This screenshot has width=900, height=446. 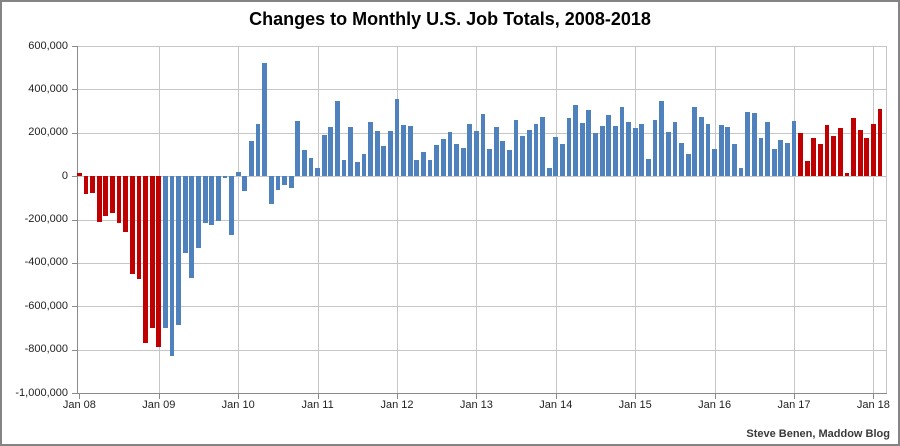 I want to click on x-axis-label: Jan 16, so click(x=715, y=405).